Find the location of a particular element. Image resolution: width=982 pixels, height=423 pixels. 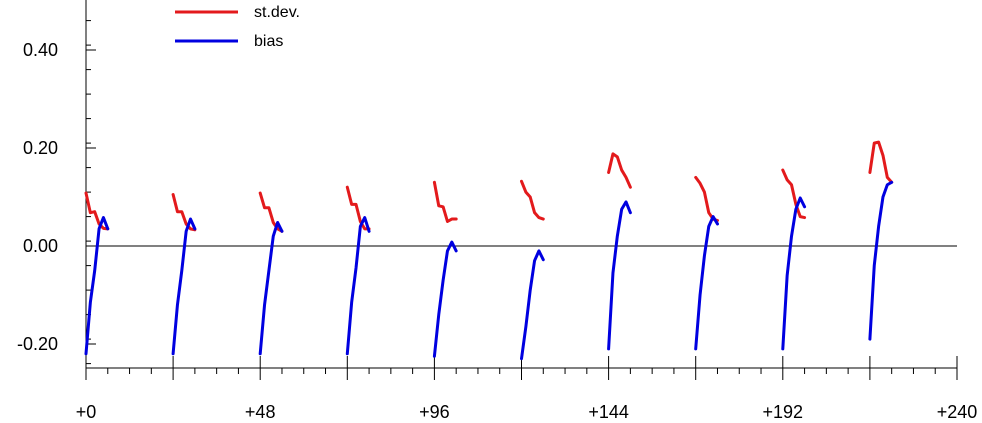

y-tick-label: 0.00 is located at coordinates (40, 246).